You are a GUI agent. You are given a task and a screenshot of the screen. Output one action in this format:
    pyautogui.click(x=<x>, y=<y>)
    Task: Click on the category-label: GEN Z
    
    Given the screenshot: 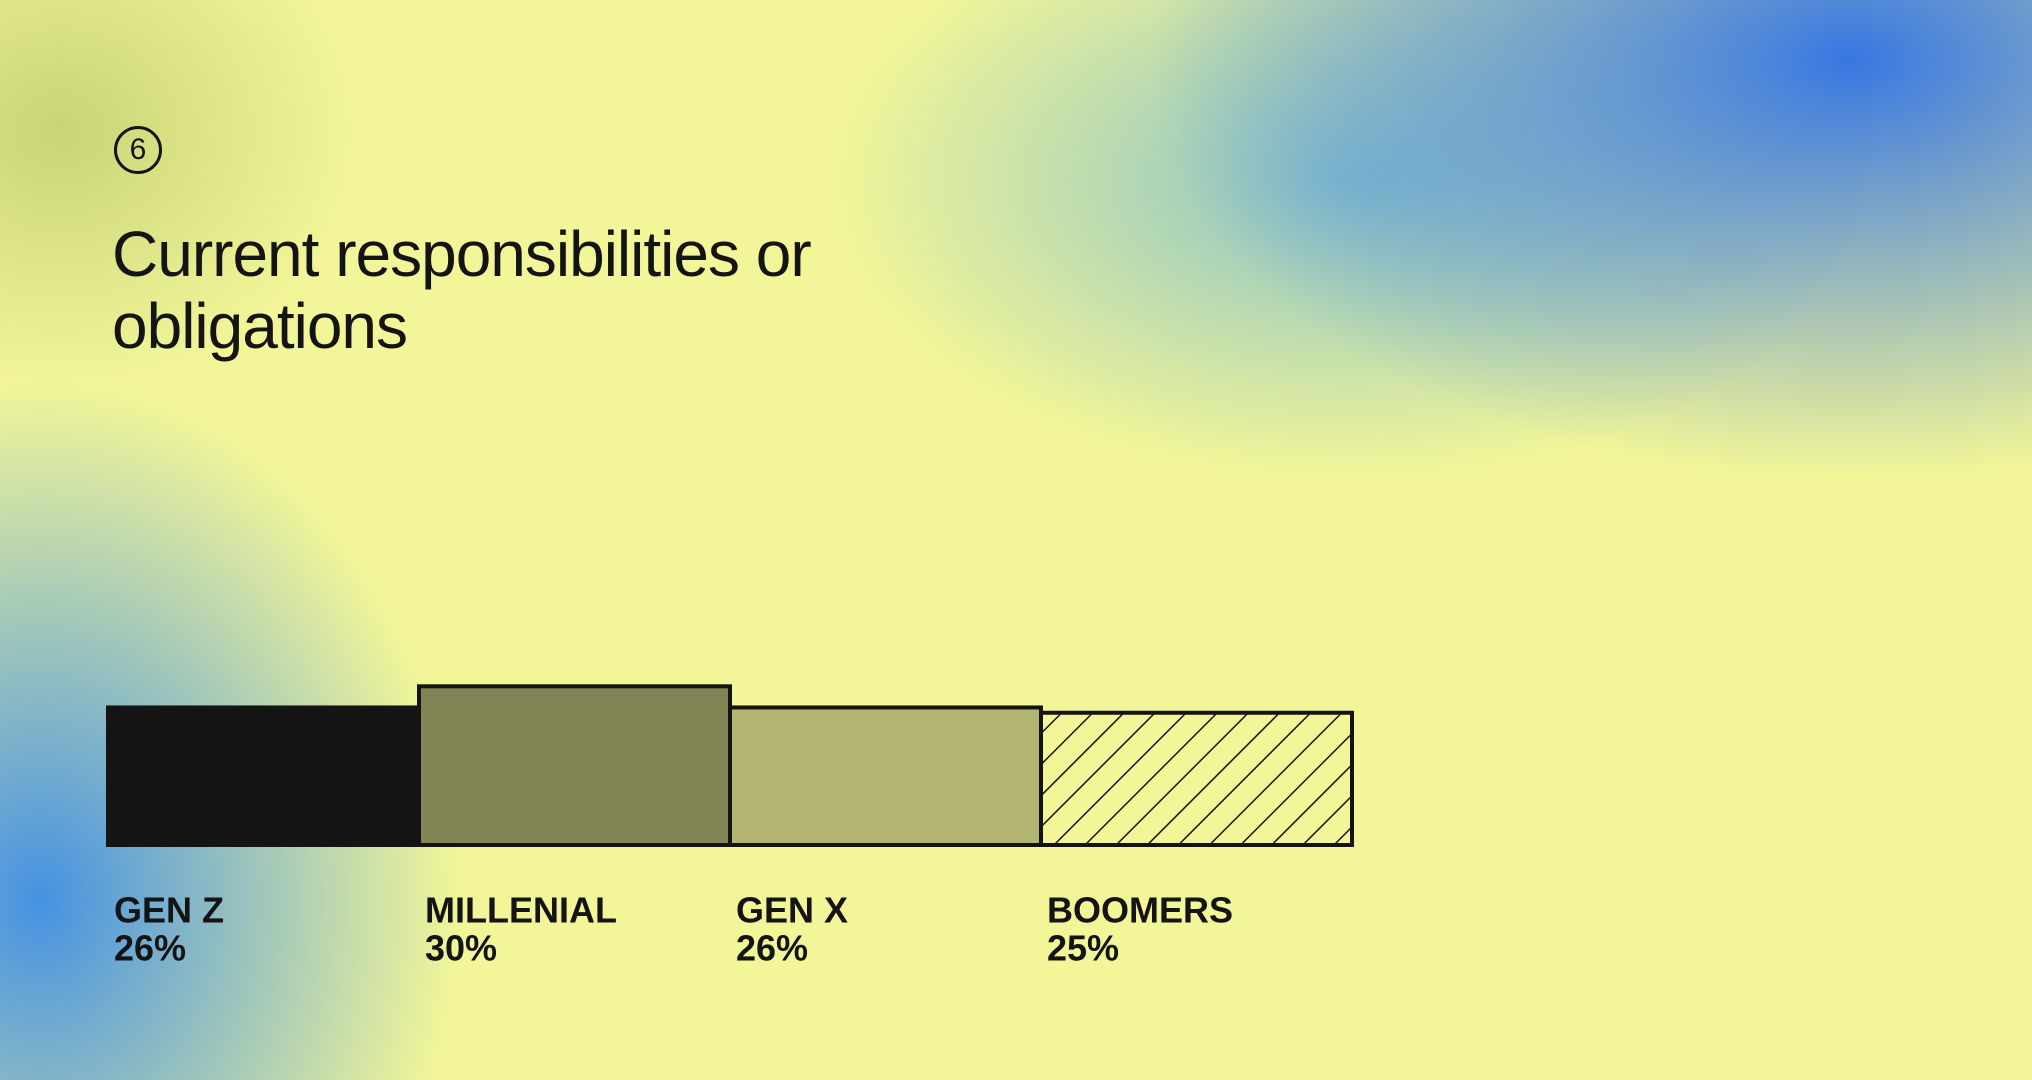 What is the action you would take?
    pyautogui.click(x=169, y=910)
    